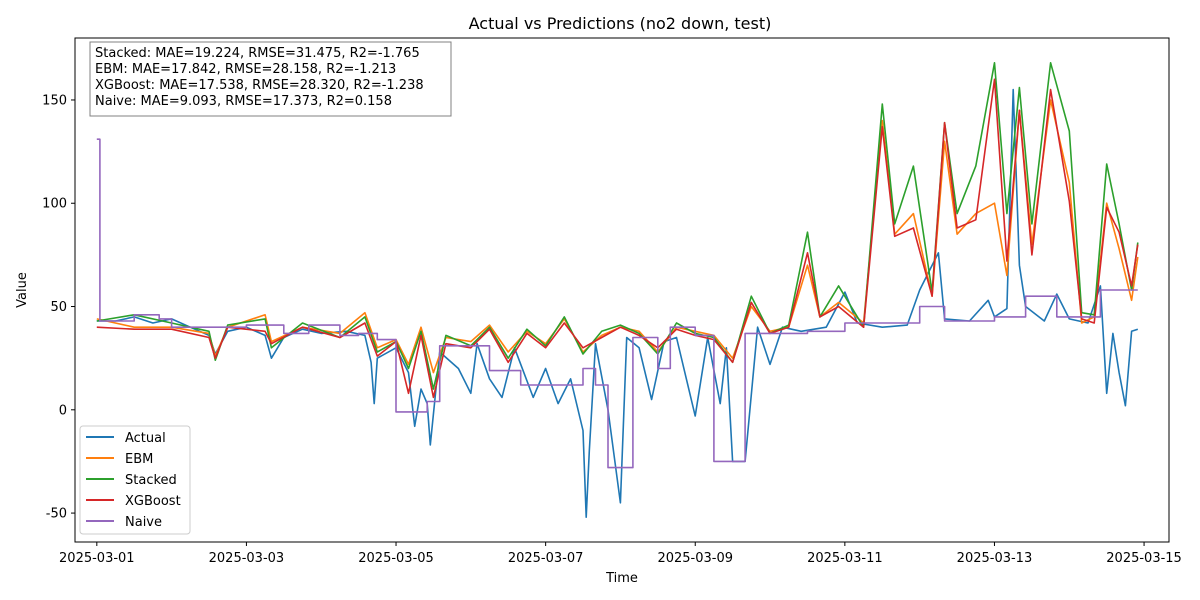  I want to click on x-tick-label: 2025-03-13, so click(995, 558).